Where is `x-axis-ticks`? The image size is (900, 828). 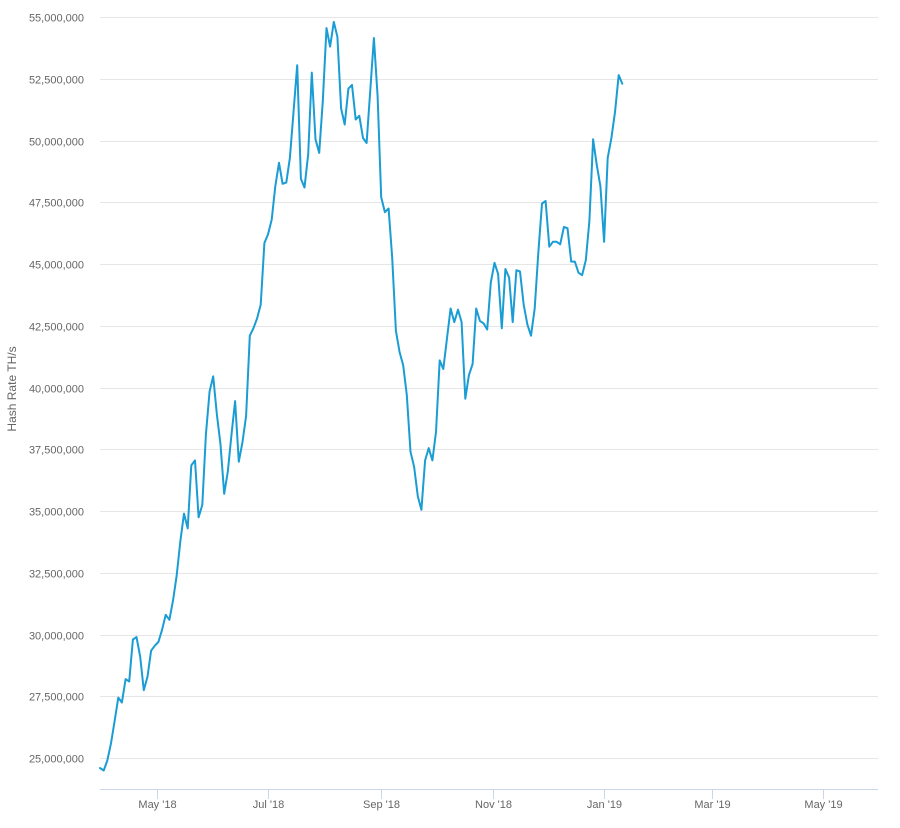
x-axis-ticks is located at coordinates (490, 794).